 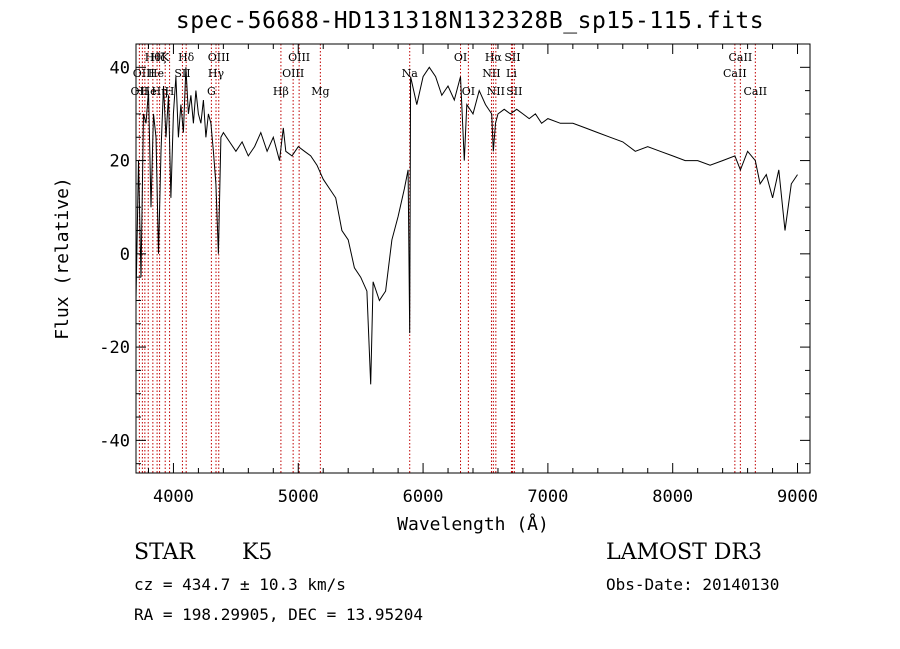 I want to click on line-label-extra-1: He, so click(x=156, y=73).